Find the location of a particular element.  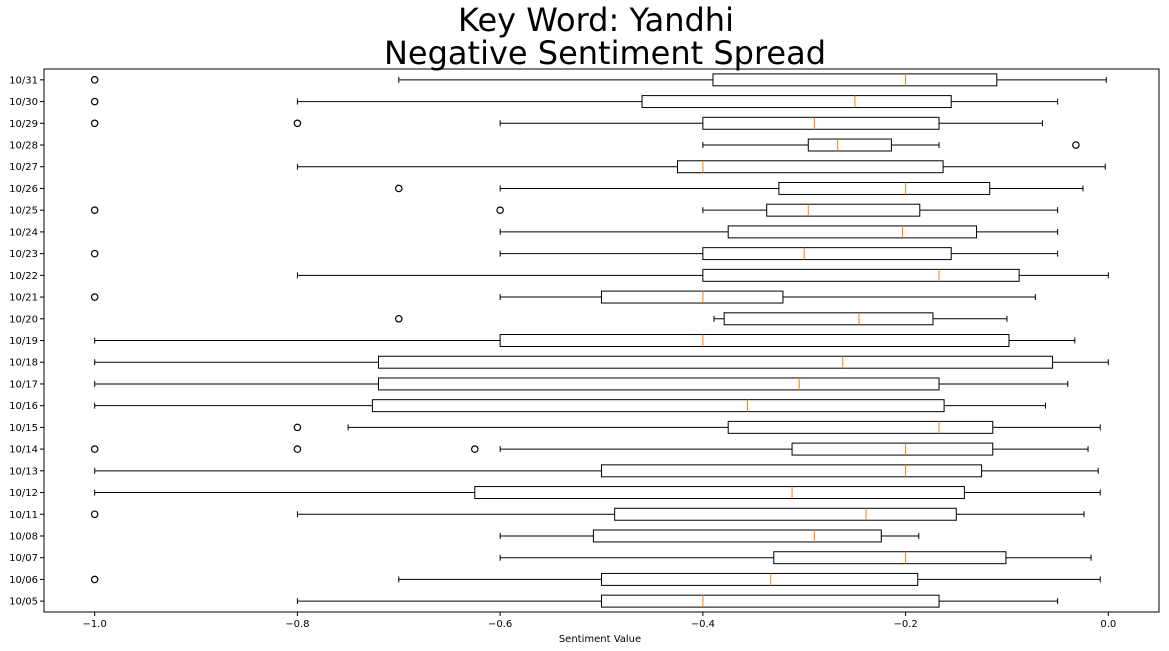

y-tick-label: 10/30 is located at coordinates (23, 102).